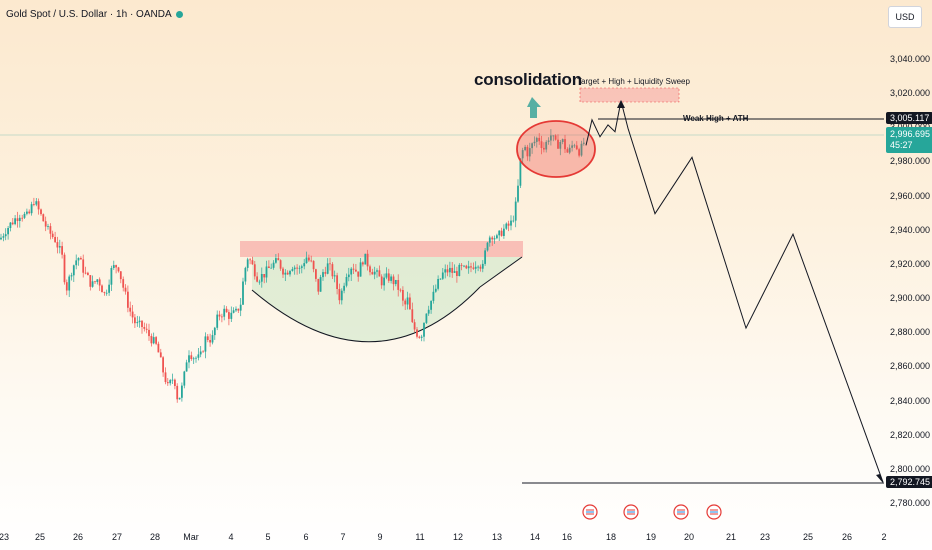  I want to click on time-tick: 4, so click(231, 537).